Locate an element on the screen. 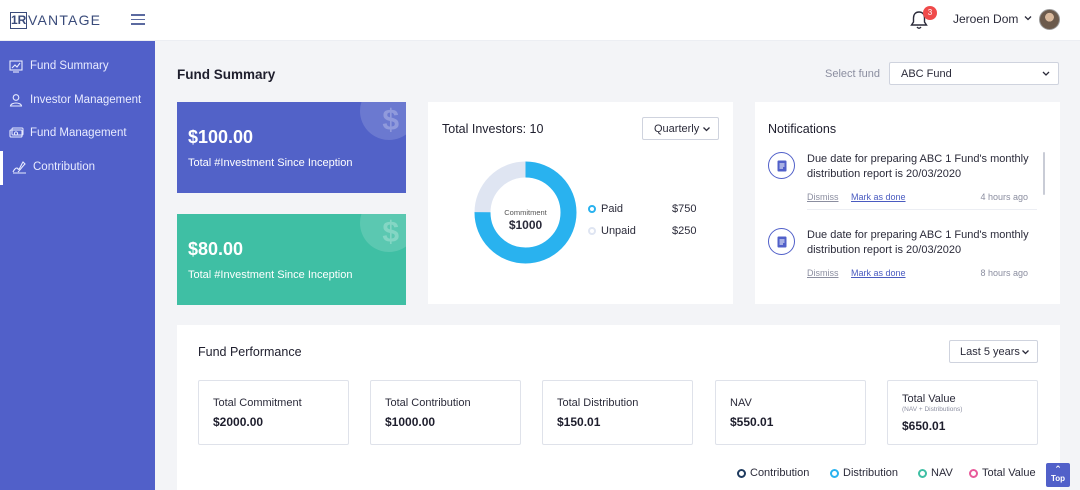 Image resolution: width=1080 pixels, height=490 pixels. logo-text: VANTAGE is located at coordinates (65, 20).